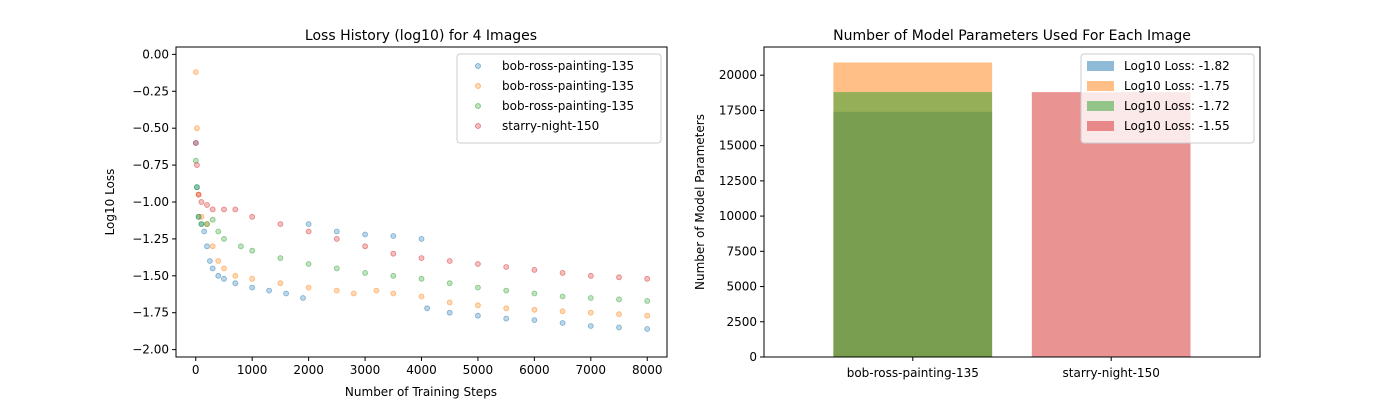 This screenshot has width=1400, height=400. I want to click on loss-x-tick-label-7: 7000, so click(591, 370).